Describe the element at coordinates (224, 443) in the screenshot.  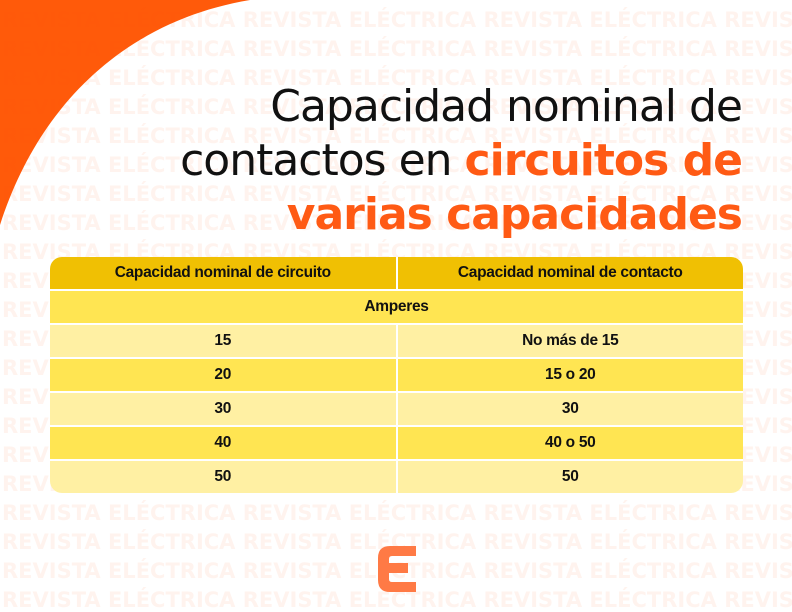
I see `circuit-cell: 40` at that location.